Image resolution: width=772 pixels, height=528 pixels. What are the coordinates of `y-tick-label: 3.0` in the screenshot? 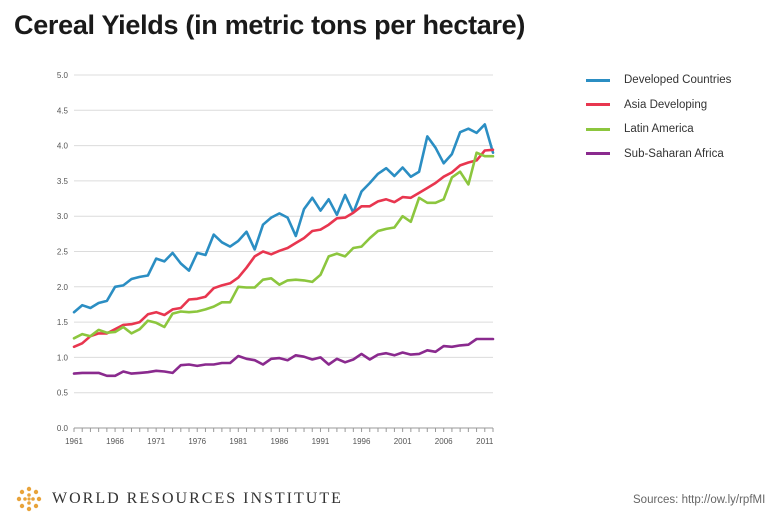 It's located at (63, 216).